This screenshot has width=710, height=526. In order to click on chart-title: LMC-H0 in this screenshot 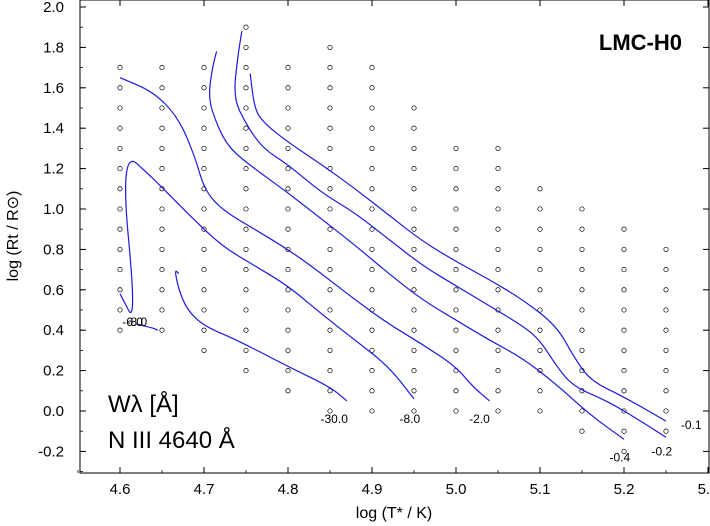, I will do `click(640, 42)`.